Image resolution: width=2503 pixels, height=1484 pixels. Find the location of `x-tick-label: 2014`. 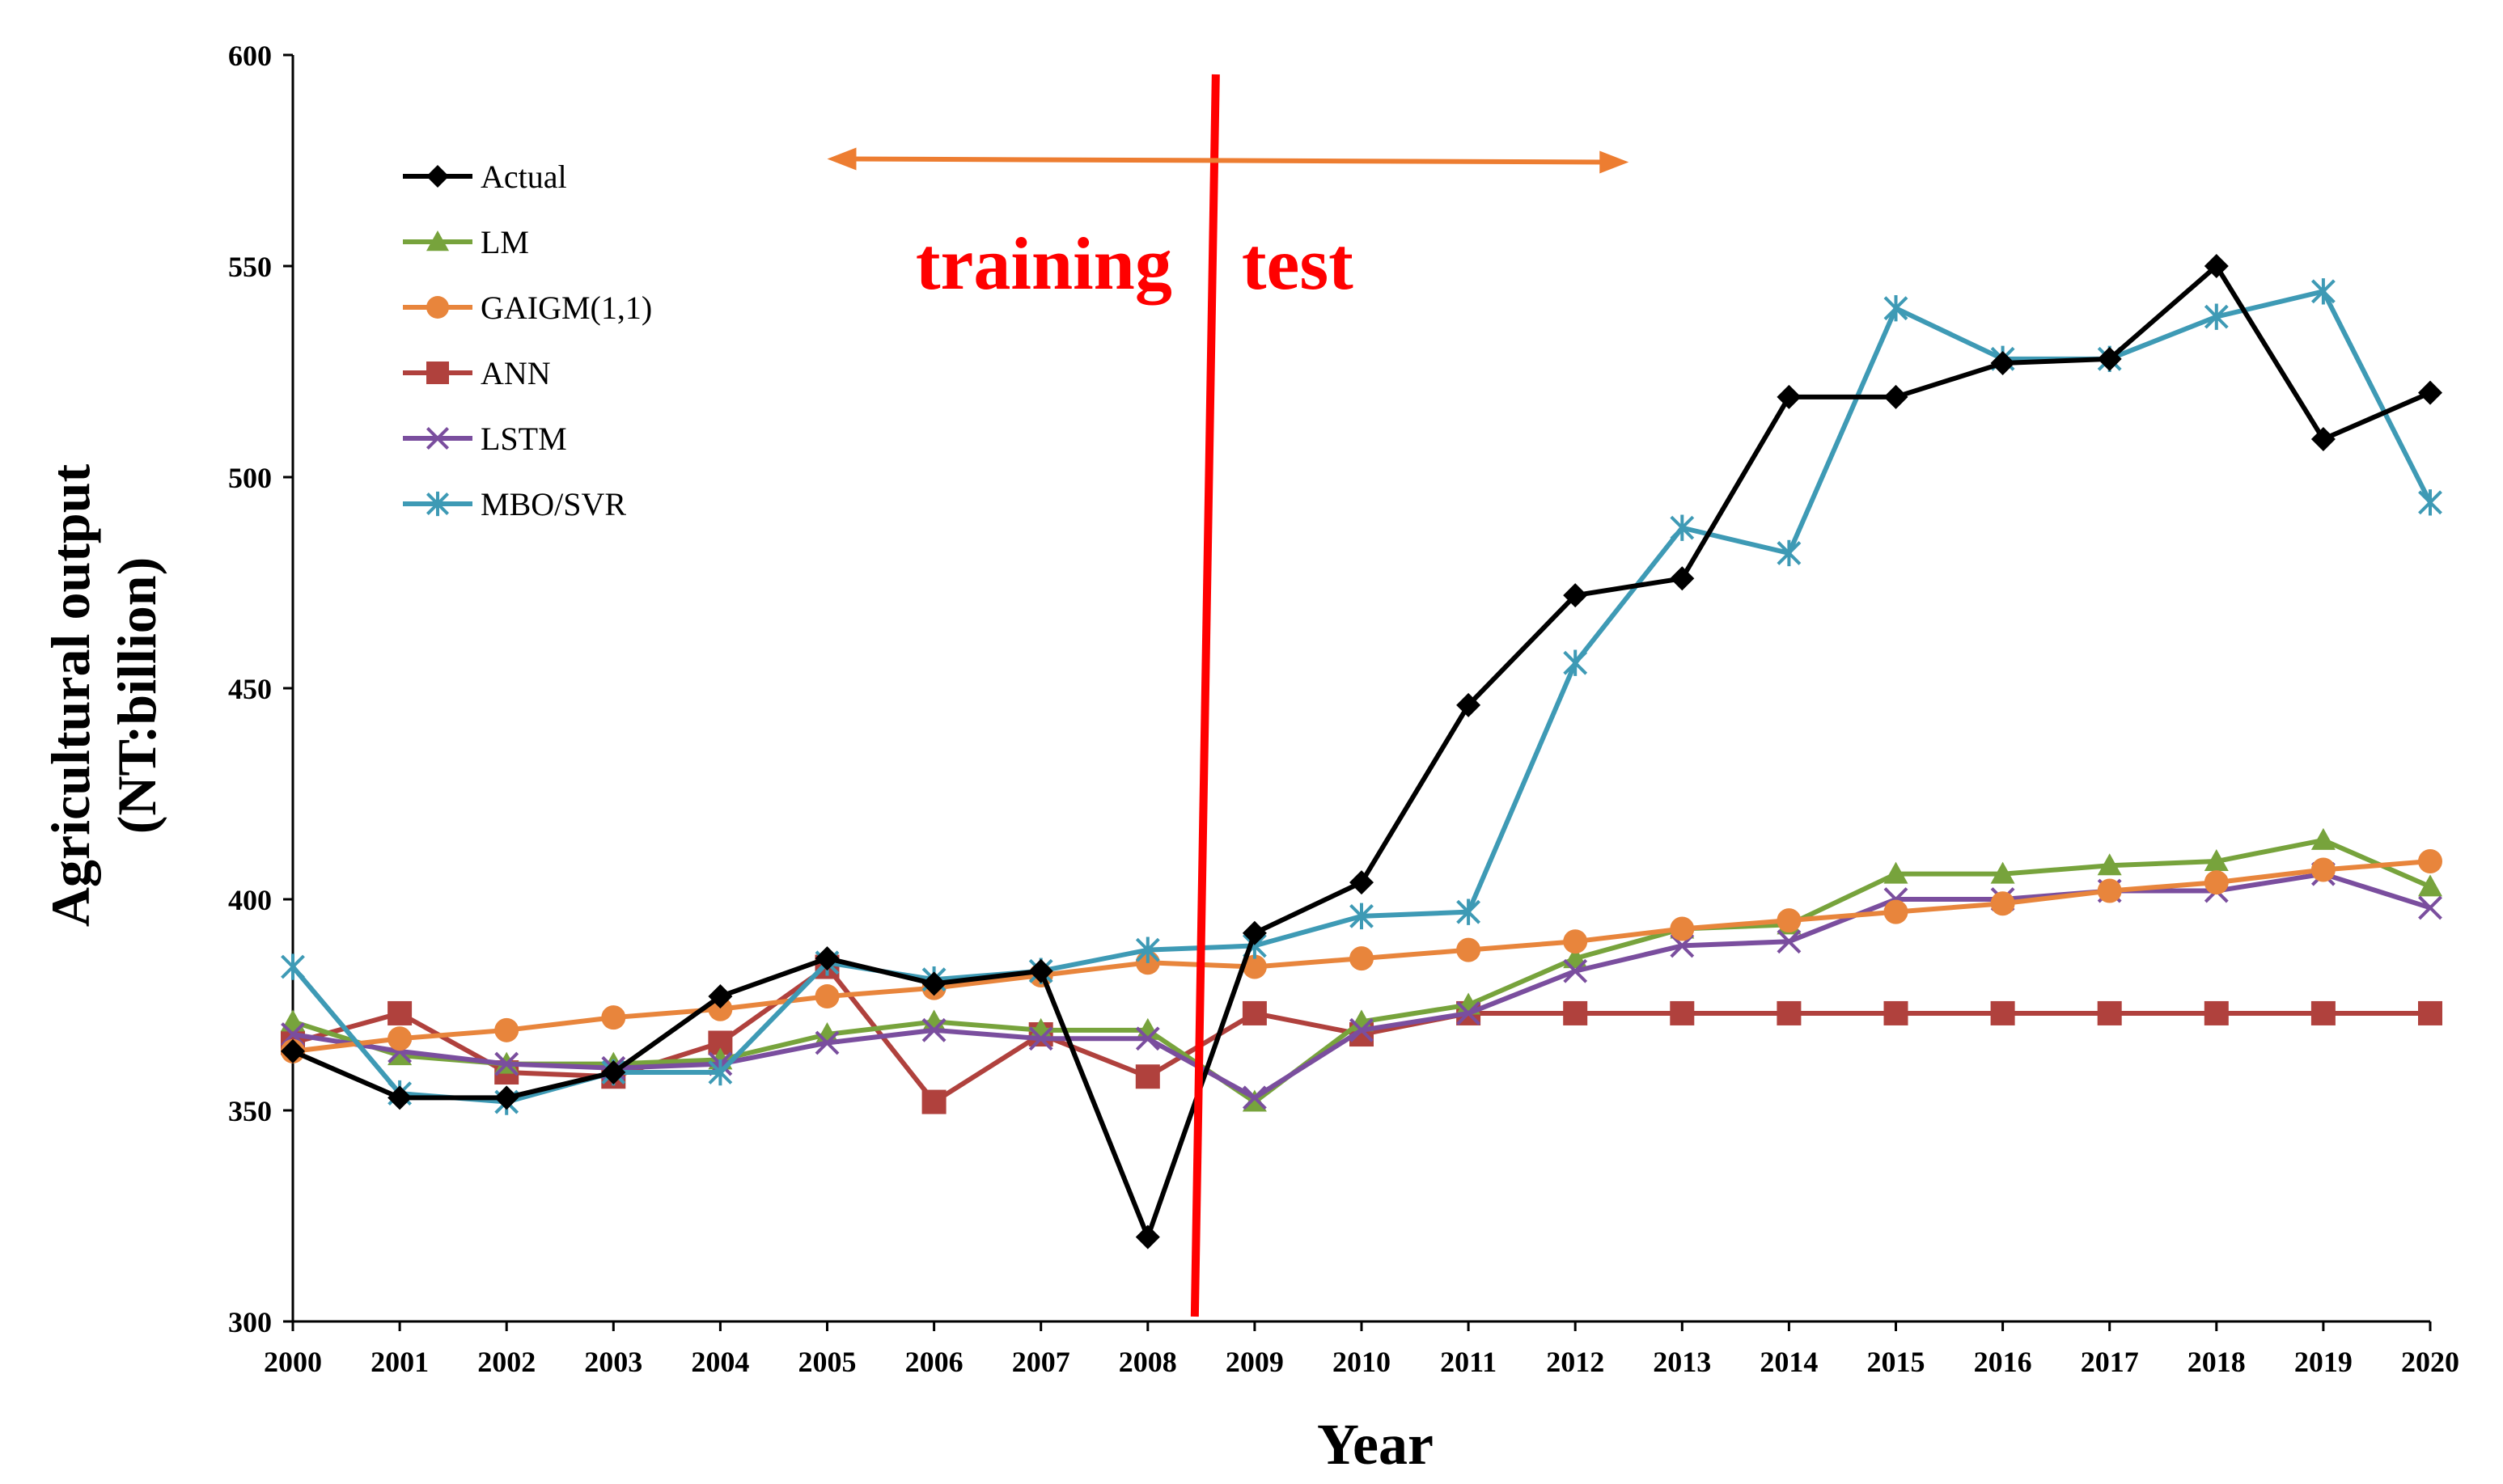

x-tick-label: 2014 is located at coordinates (1789, 1362).